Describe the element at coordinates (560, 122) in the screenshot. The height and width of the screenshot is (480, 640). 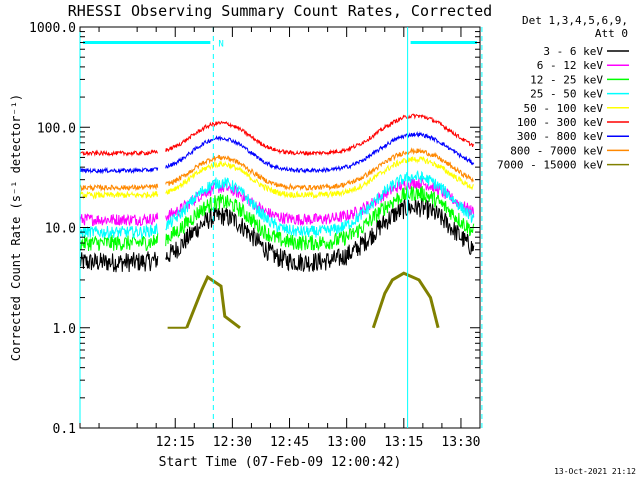
I see `legend-label-5: 100 - 300 keV` at that location.